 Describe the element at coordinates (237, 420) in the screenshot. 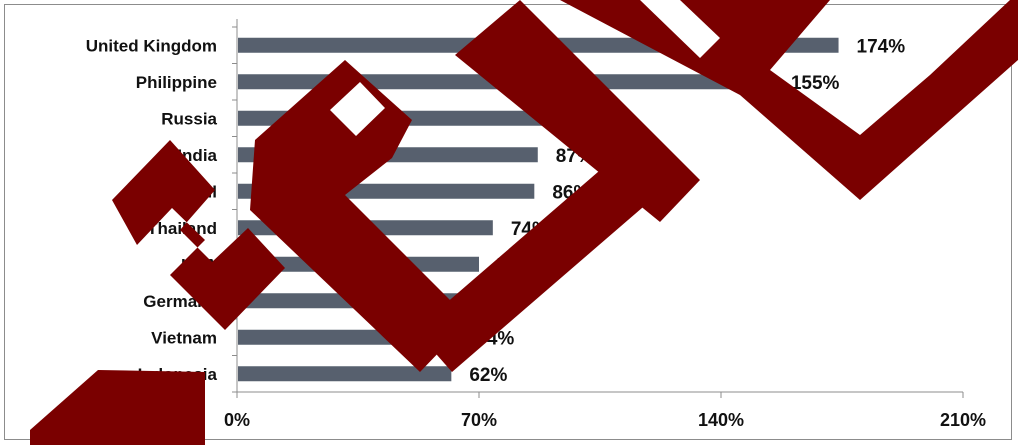

I see `x-tick-label: 0%` at that location.